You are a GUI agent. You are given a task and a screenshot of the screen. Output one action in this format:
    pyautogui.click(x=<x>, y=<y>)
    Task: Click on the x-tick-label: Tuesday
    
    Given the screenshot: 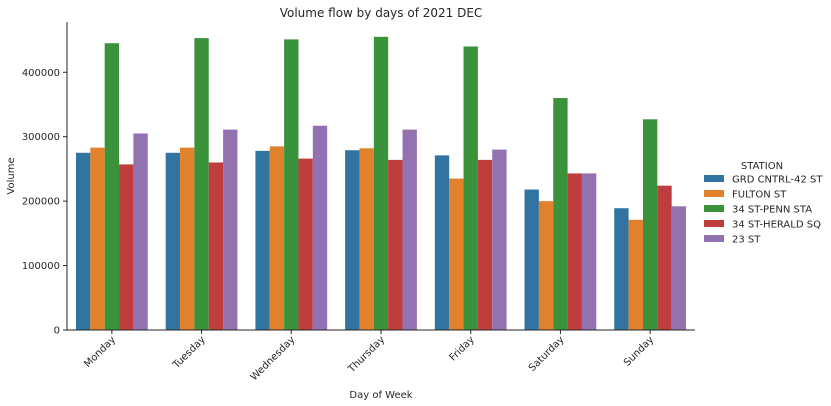 What is the action you would take?
    pyautogui.click(x=188, y=352)
    